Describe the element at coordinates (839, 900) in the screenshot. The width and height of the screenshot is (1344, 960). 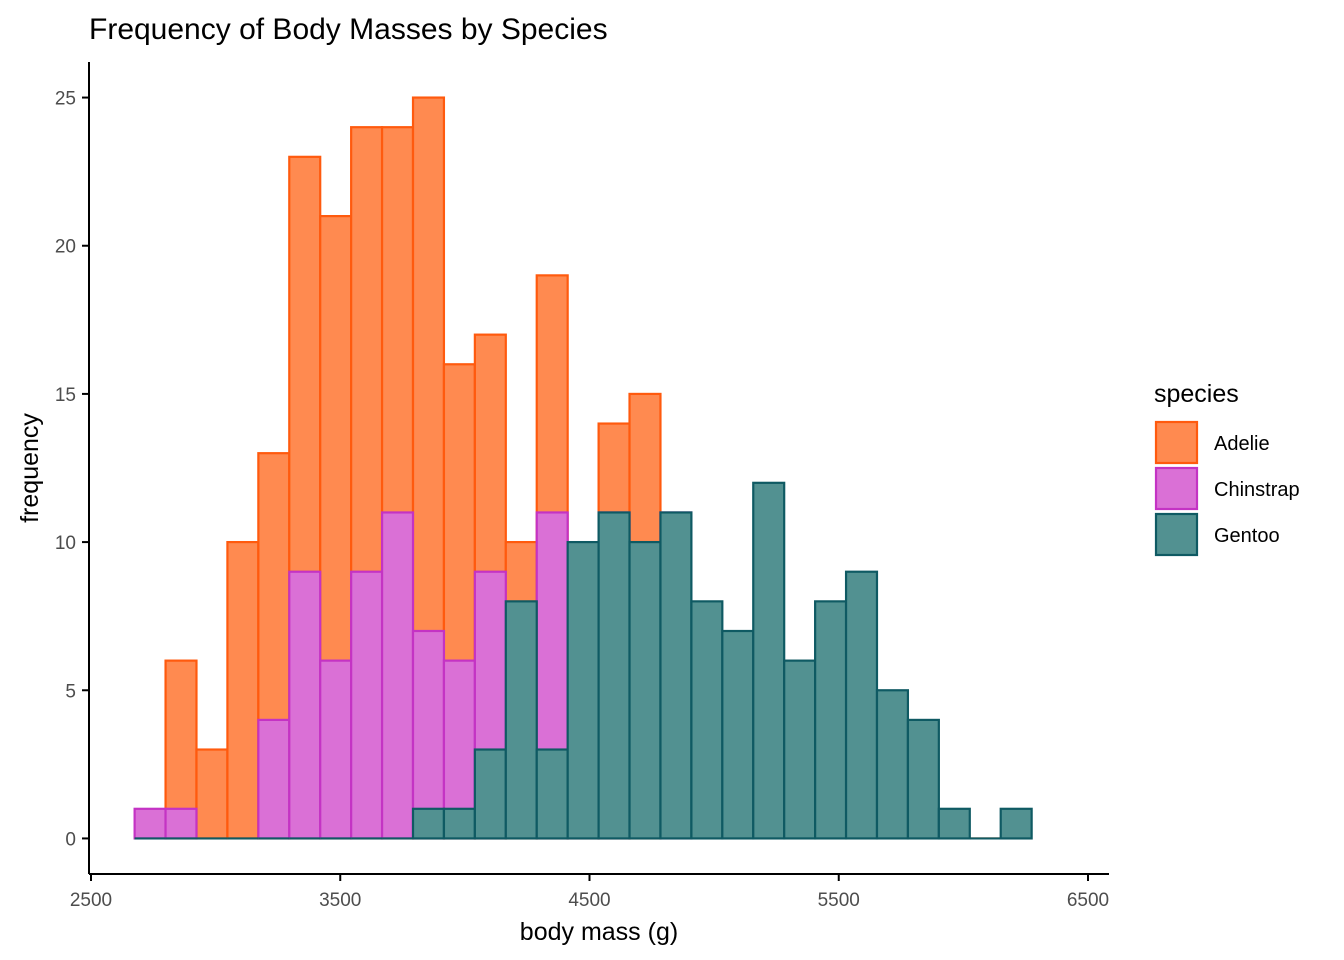
I see `x-tick-label-5500: 5500` at that location.